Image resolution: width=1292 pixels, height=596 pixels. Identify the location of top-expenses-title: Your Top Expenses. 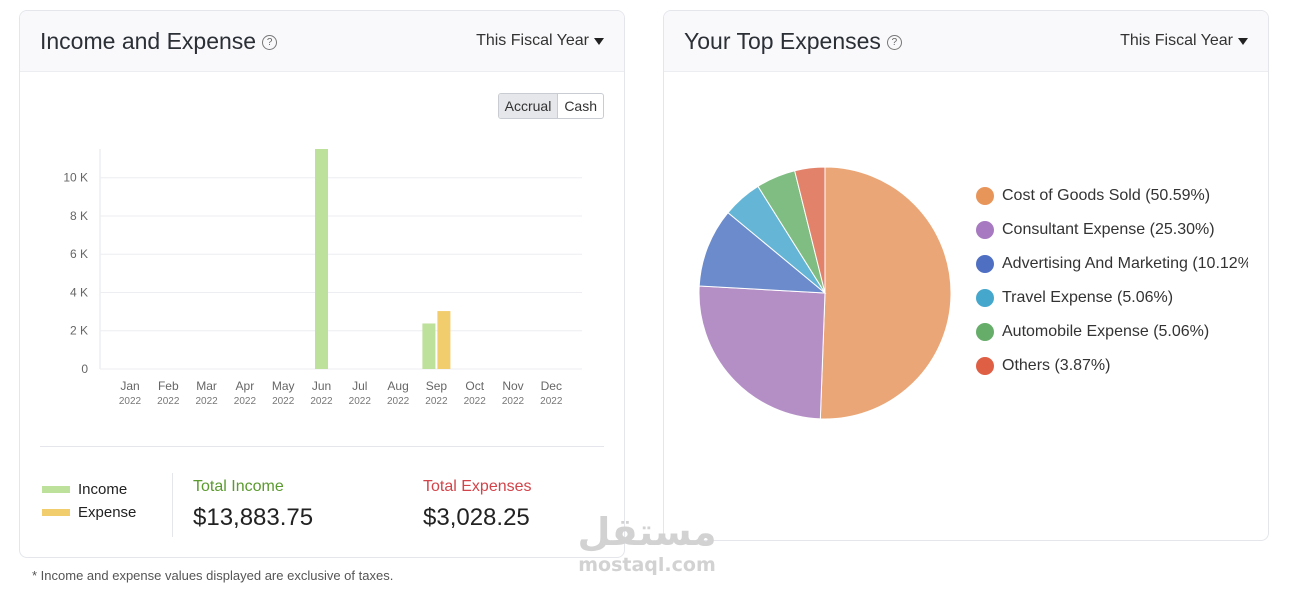
(782, 40).